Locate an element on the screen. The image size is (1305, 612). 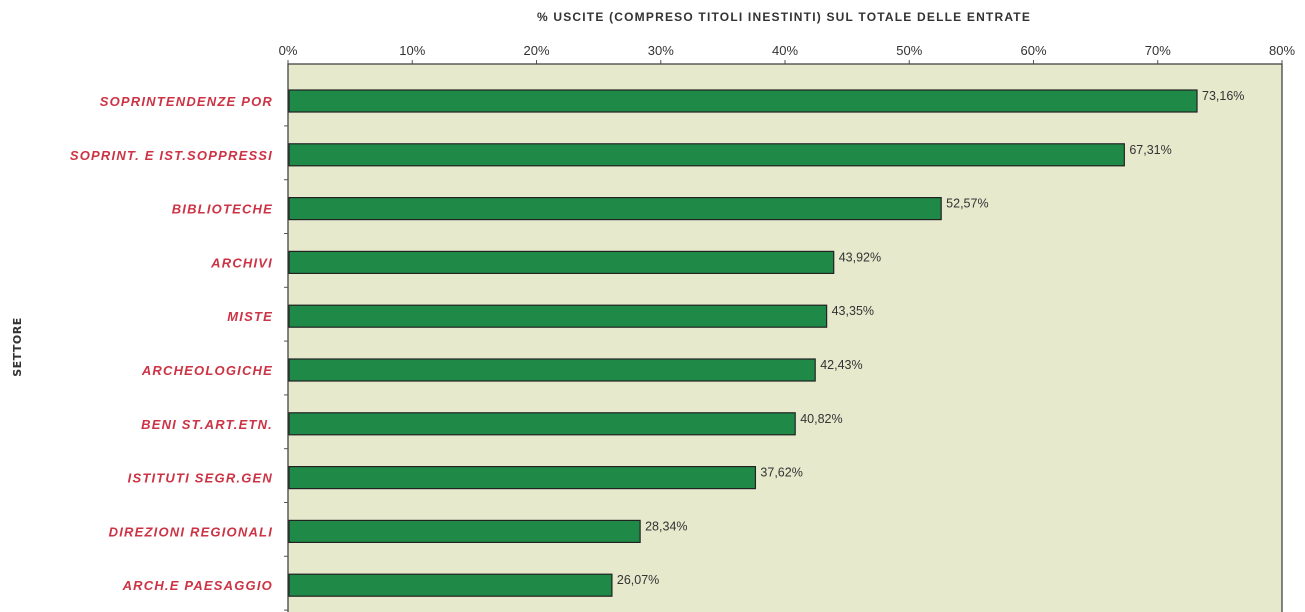
data-label: 52,57% is located at coordinates (967, 204).